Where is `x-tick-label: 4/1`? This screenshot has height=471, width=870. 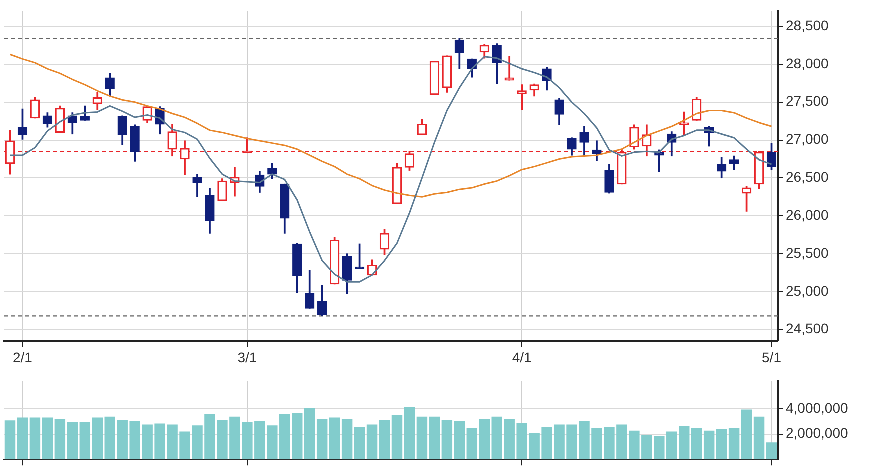 x-tick-label: 4/1 is located at coordinates (522, 357).